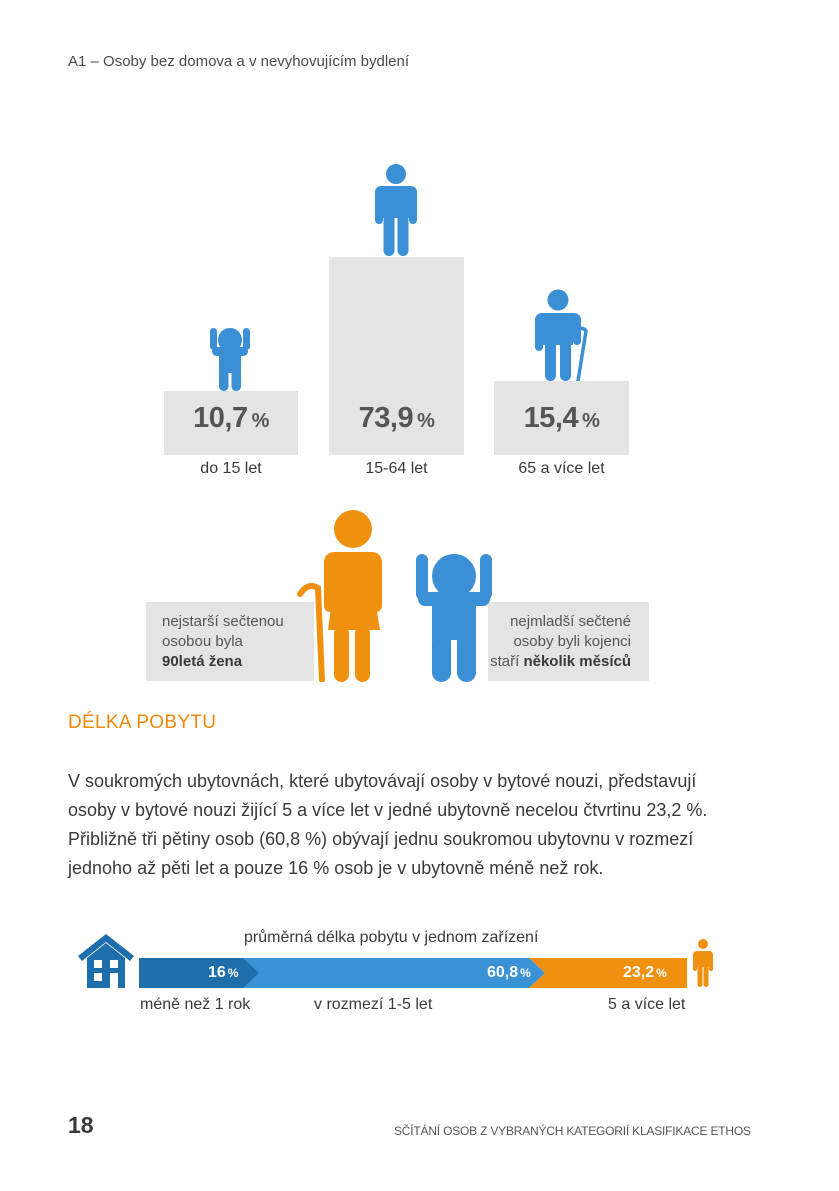 The height and width of the screenshot is (1191, 839). Describe the element at coordinates (223, 972) in the screenshot. I see `seg-label-under1: 16%` at that location.